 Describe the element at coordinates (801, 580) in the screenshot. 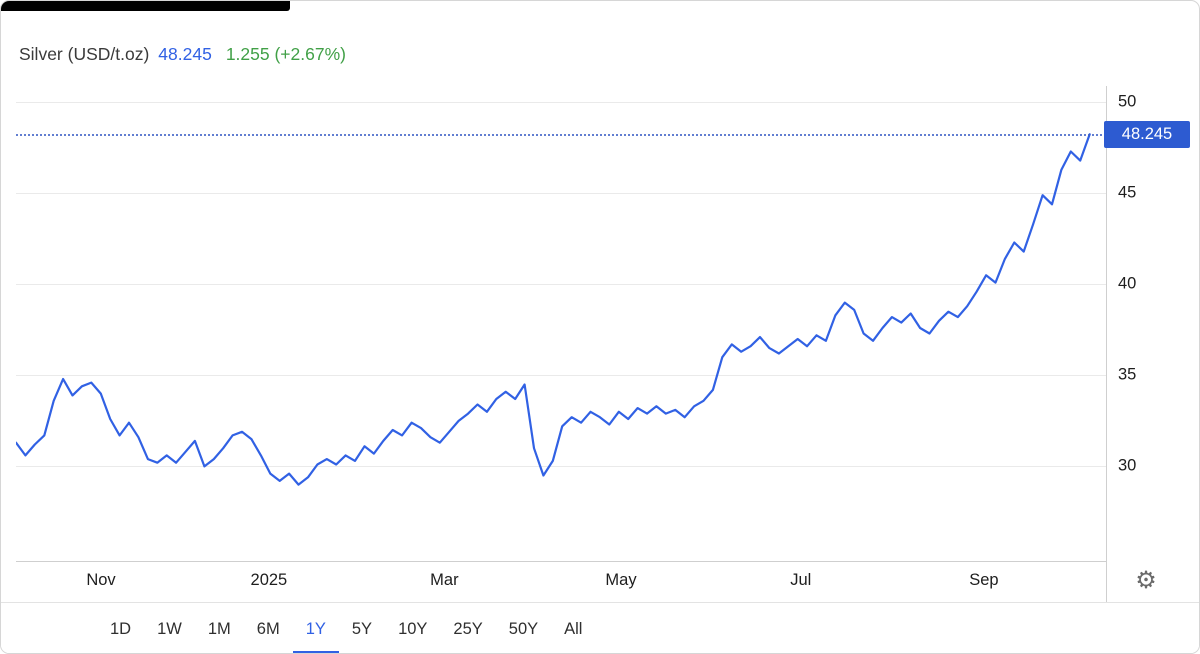

I see `x-axis-label: Jul` at that location.